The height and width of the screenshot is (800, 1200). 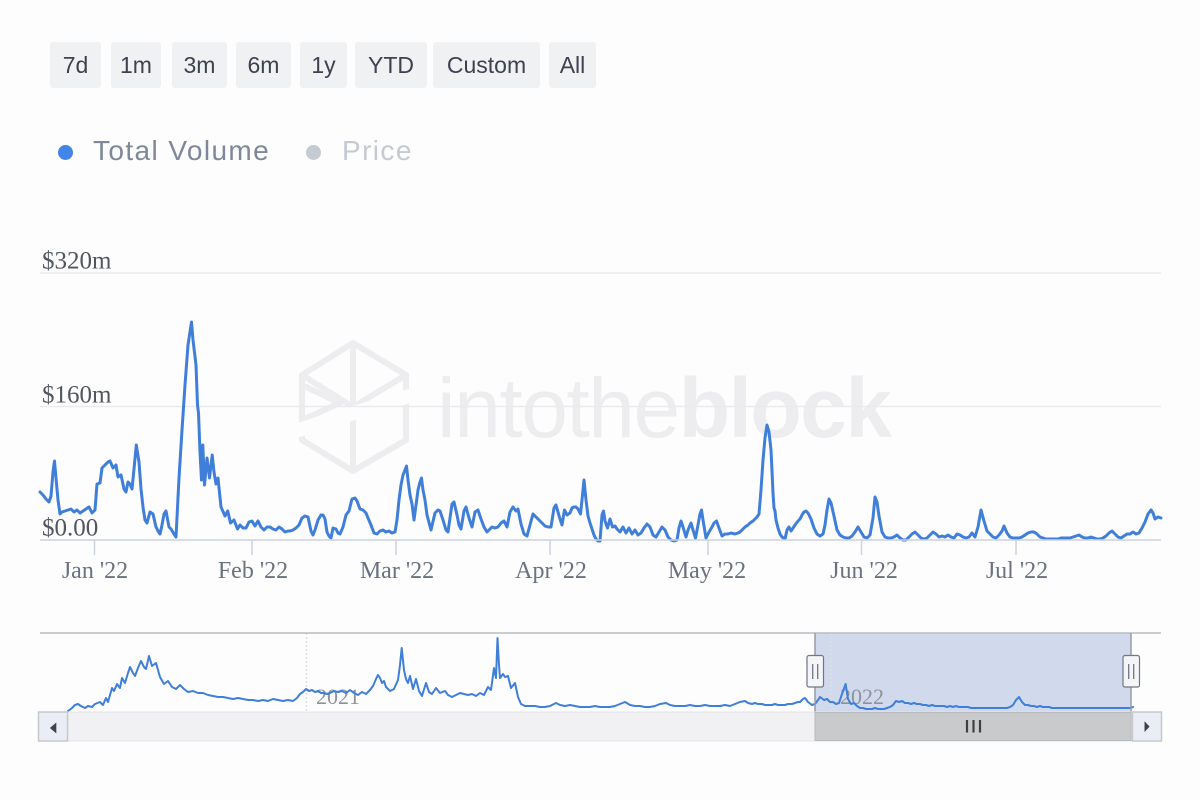 What do you see at coordinates (551, 571) in the screenshot?
I see `svg-text: Apr '22` at bounding box center [551, 571].